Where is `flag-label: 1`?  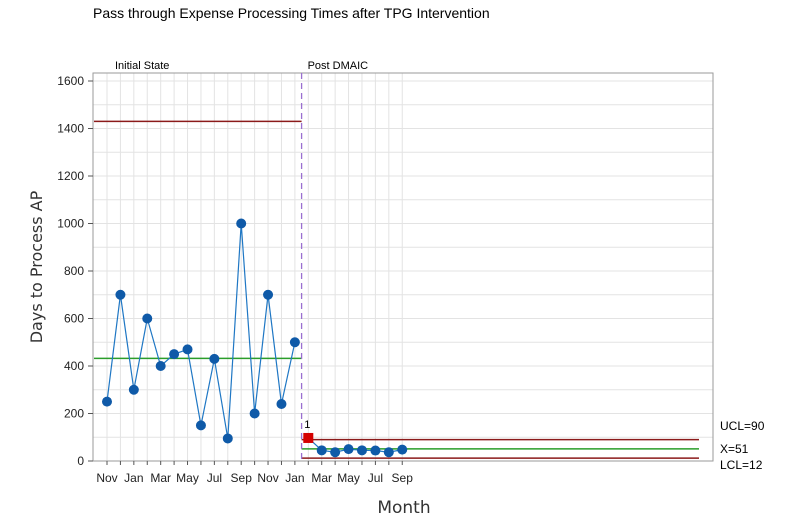 flag-label: 1 is located at coordinates (307, 425).